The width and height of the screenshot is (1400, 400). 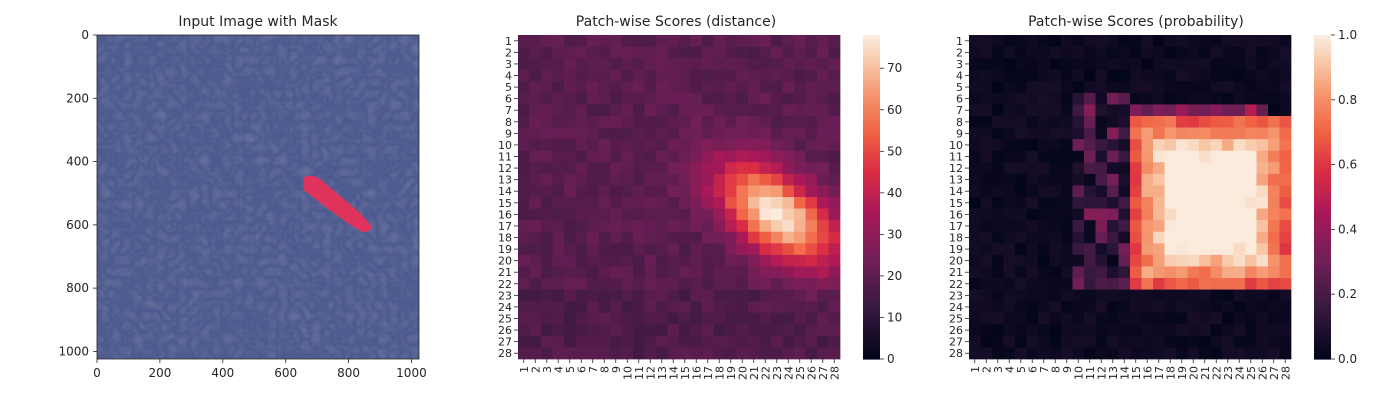 What do you see at coordinates (998, 369) in the screenshot?
I see `x-tick-label: 3` at bounding box center [998, 369].